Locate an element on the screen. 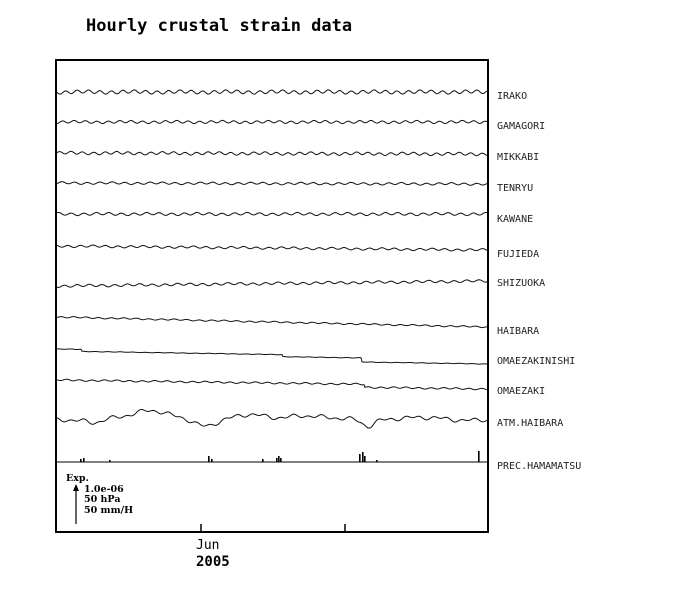 The height and width of the screenshot is (590, 700). station-label: PREC.HAMAMATSU is located at coordinates (539, 466).